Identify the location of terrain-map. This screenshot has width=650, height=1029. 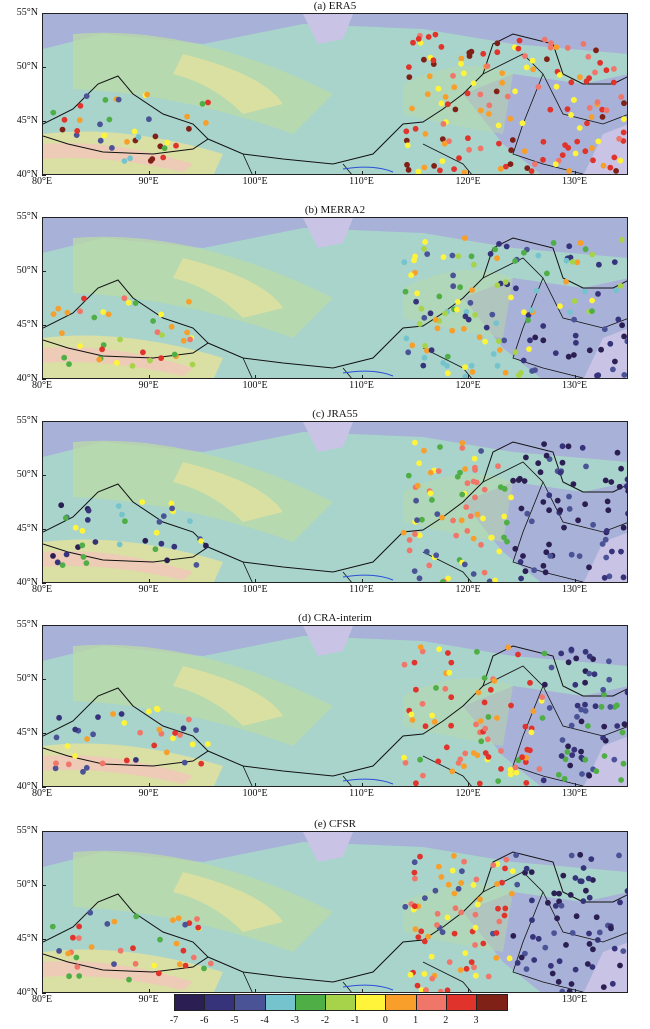
(335, 912).